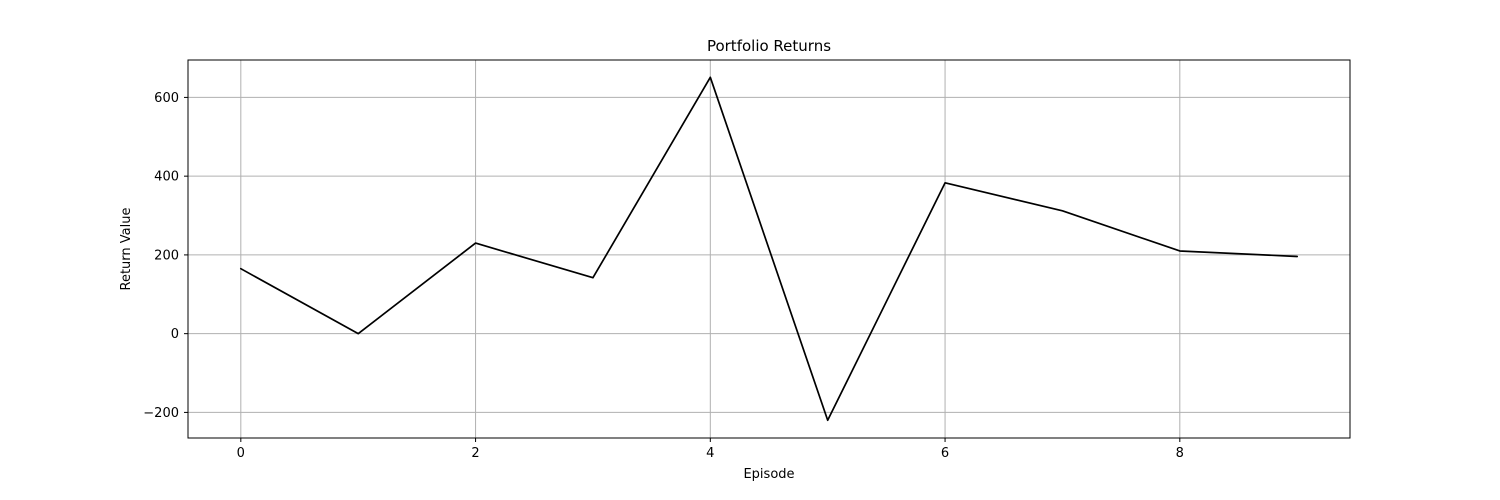  Describe the element at coordinates (945, 453) in the screenshot. I see `x-tick-label: 6` at that location.